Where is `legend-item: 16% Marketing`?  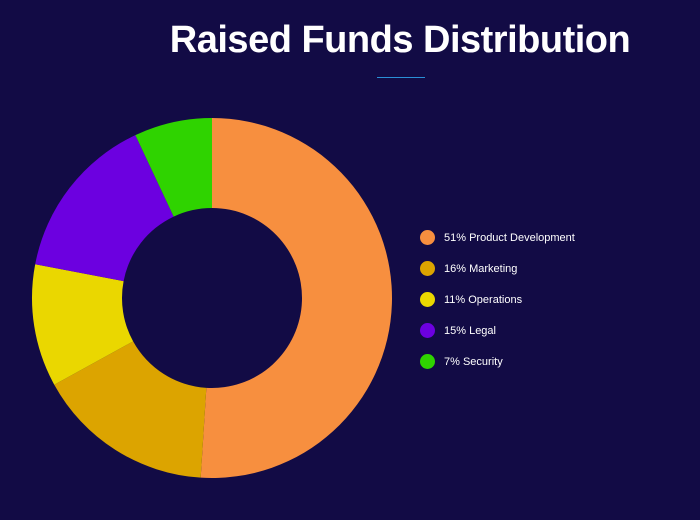 legend-item: 16% Marketing is located at coordinates (497, 268).